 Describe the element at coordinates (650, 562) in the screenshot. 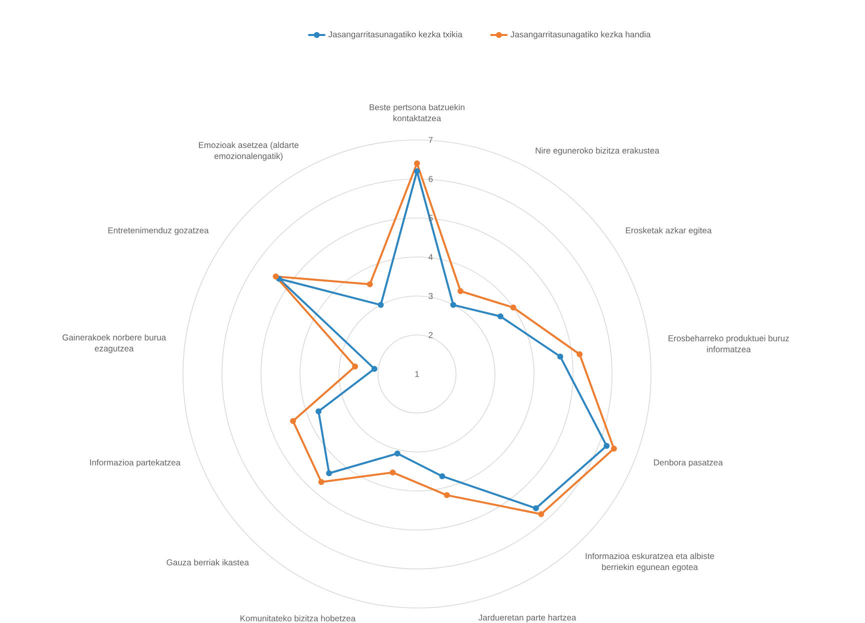

I see `spoke-label: Informazioa eskuratzea eta albiste berriekin egunean egotea` at that location.